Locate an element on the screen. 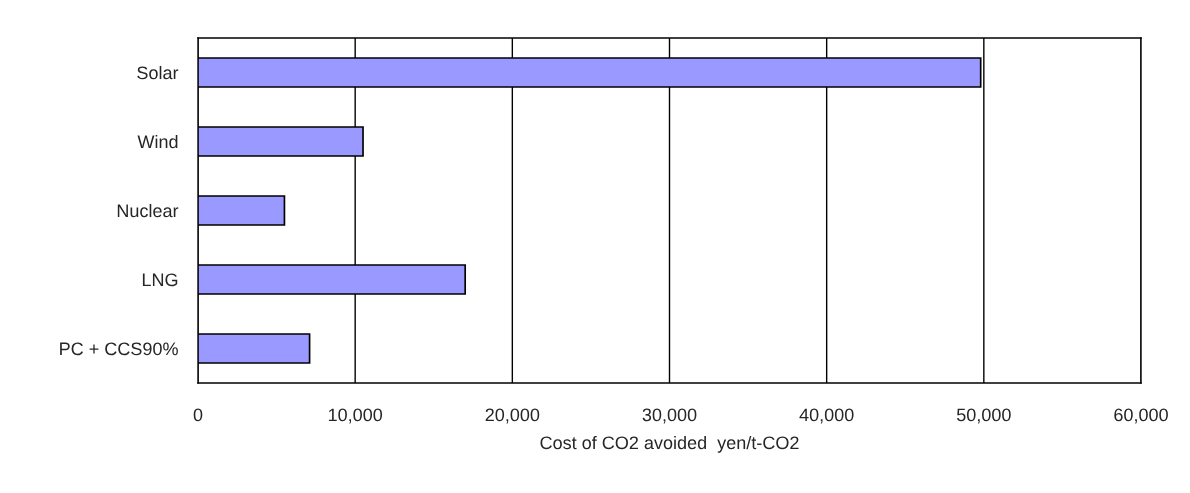 This screenshot has height=493, width=1190. x-tick-label: 50,000 is located at coordinates (983, 416).